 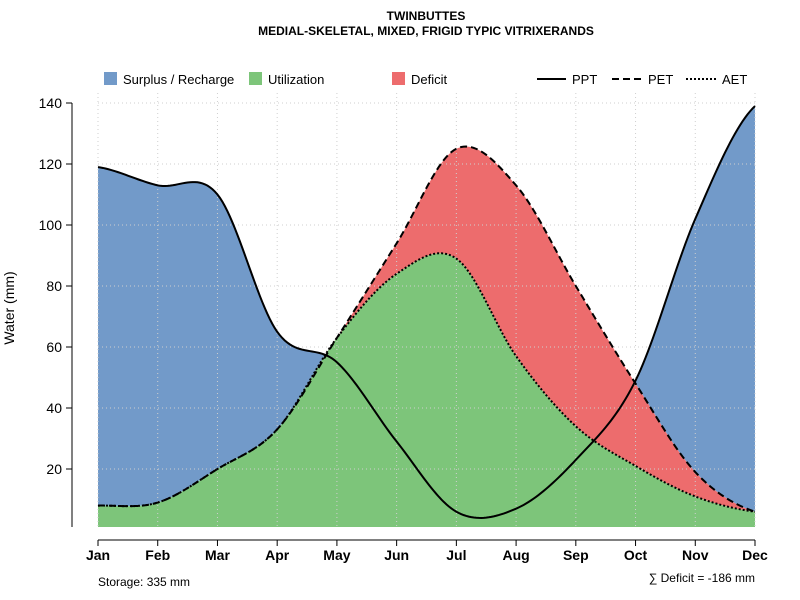 What do you see at coordinates (98, 555) in the screenshot?
I see `x-tick-label: Jan` at bounding box center [98, 555].